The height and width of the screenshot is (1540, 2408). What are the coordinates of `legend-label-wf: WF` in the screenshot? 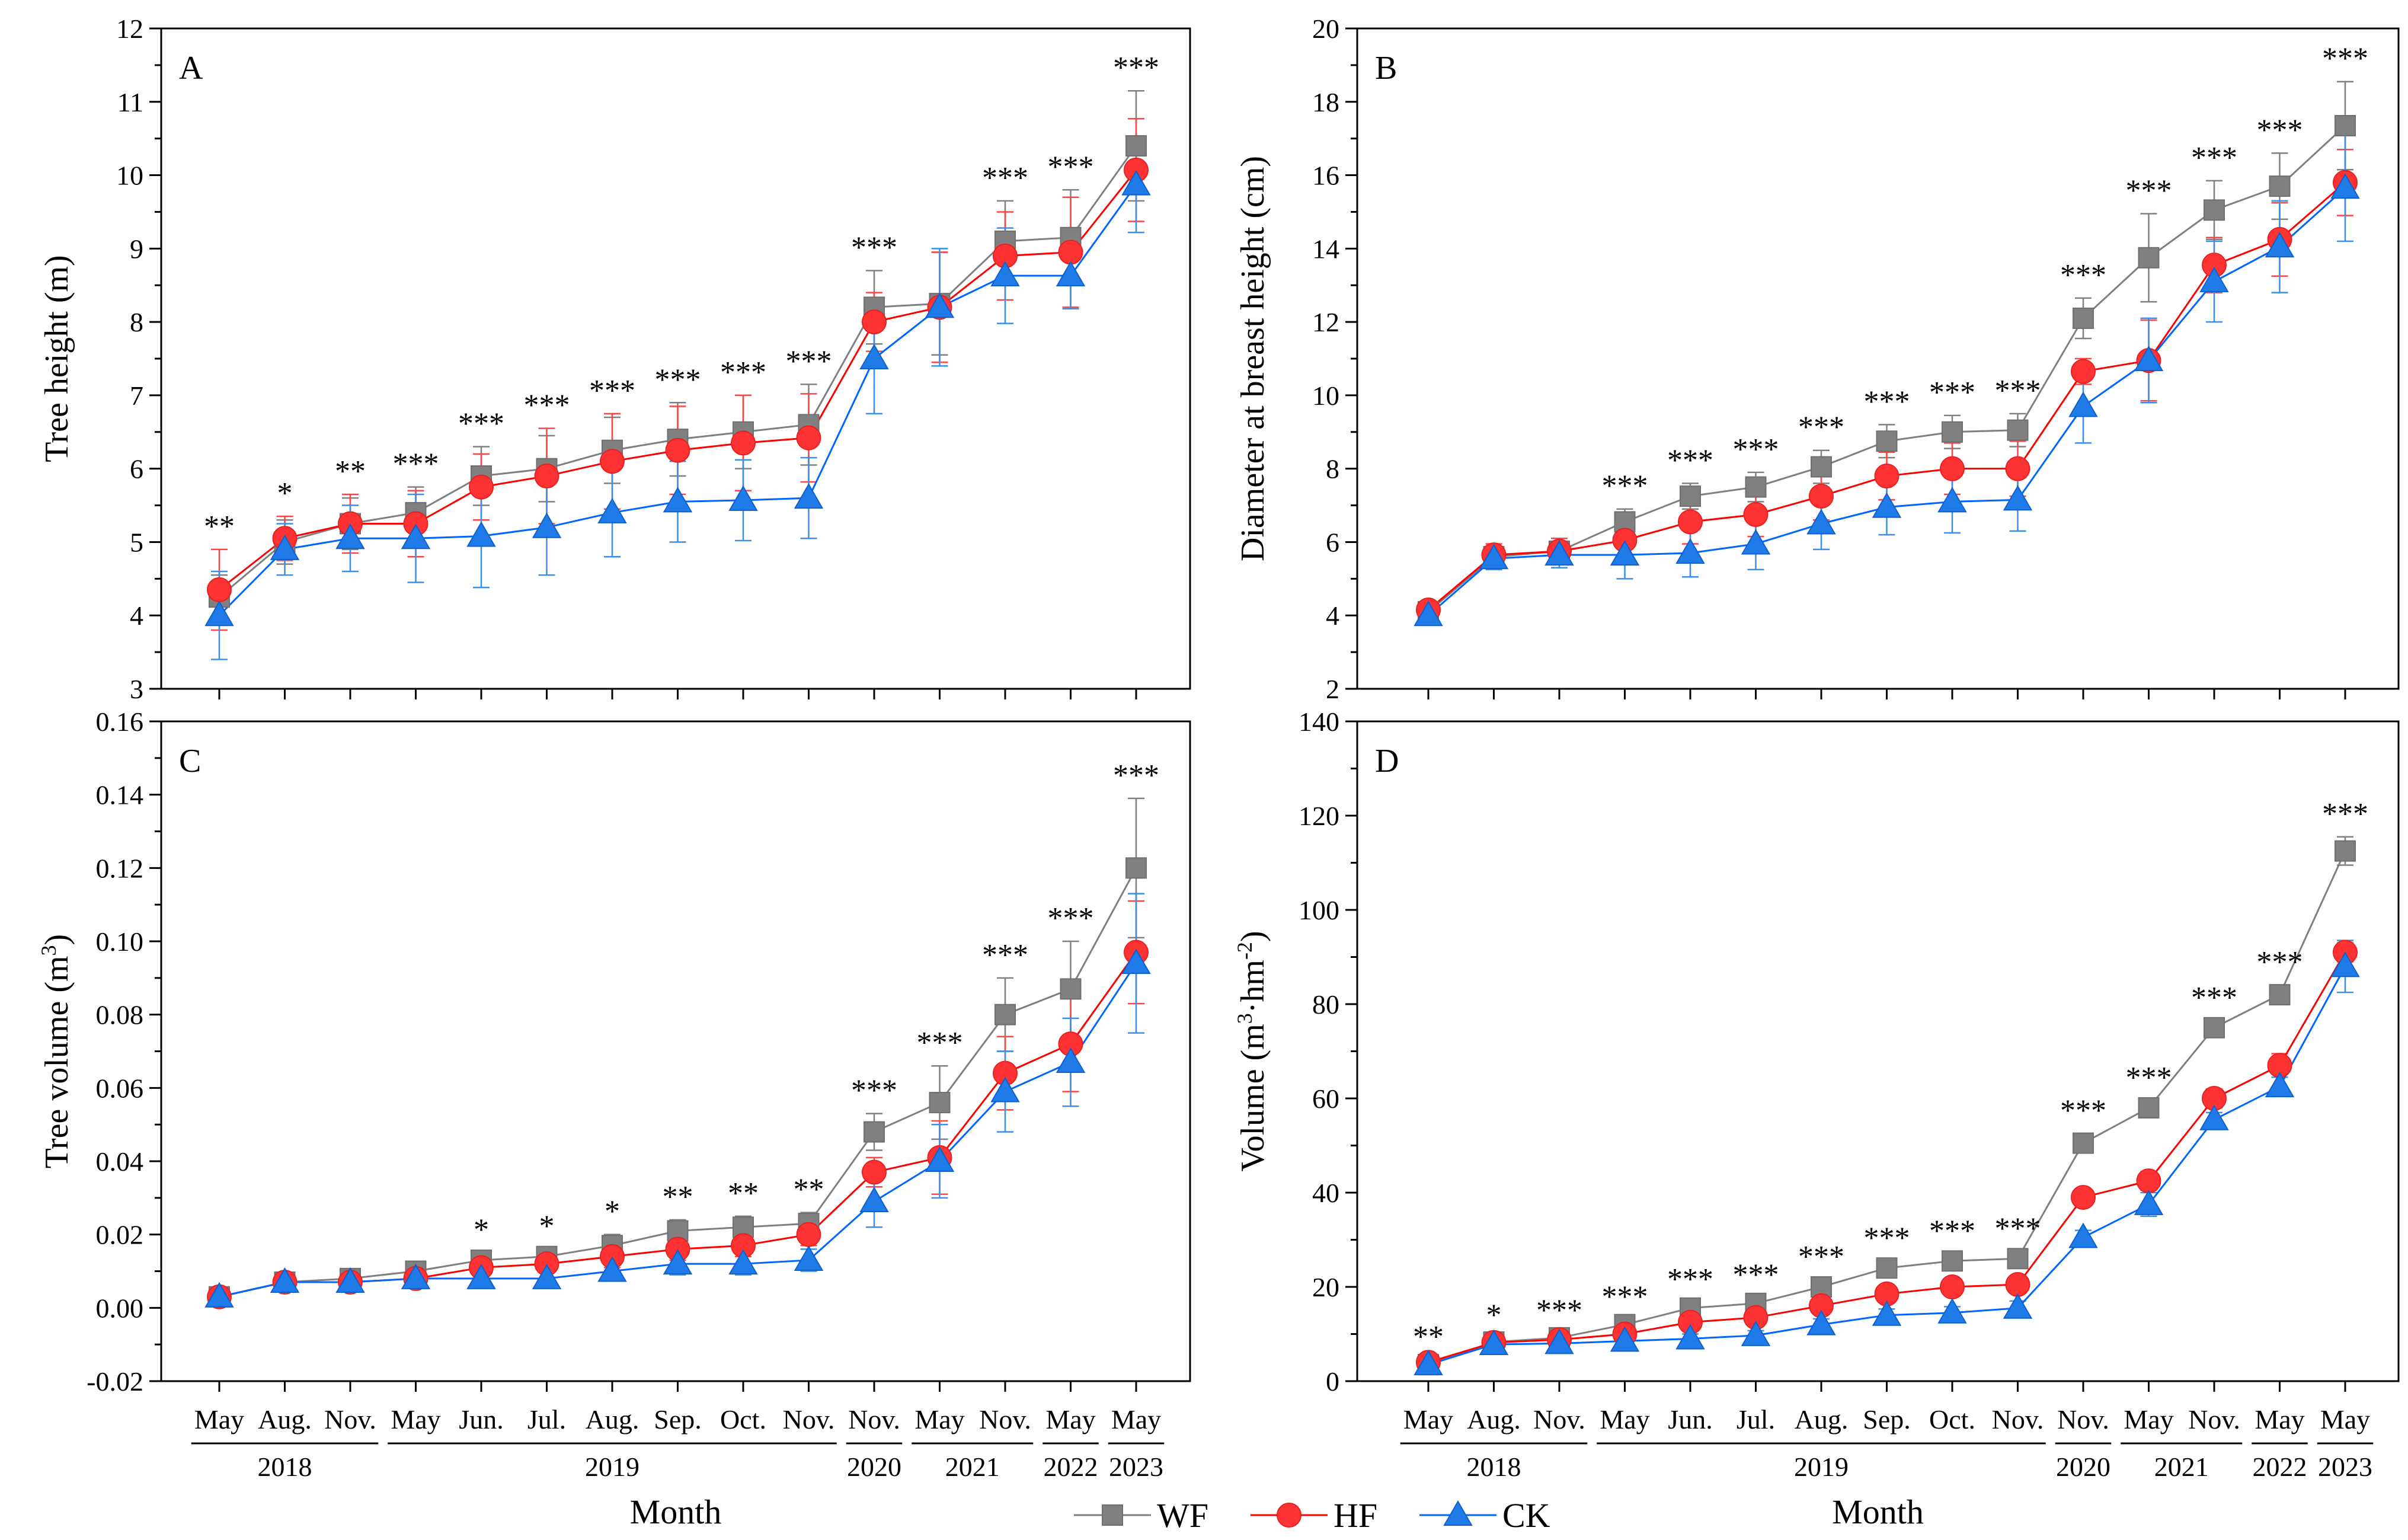 It's located at (1182, 1515).